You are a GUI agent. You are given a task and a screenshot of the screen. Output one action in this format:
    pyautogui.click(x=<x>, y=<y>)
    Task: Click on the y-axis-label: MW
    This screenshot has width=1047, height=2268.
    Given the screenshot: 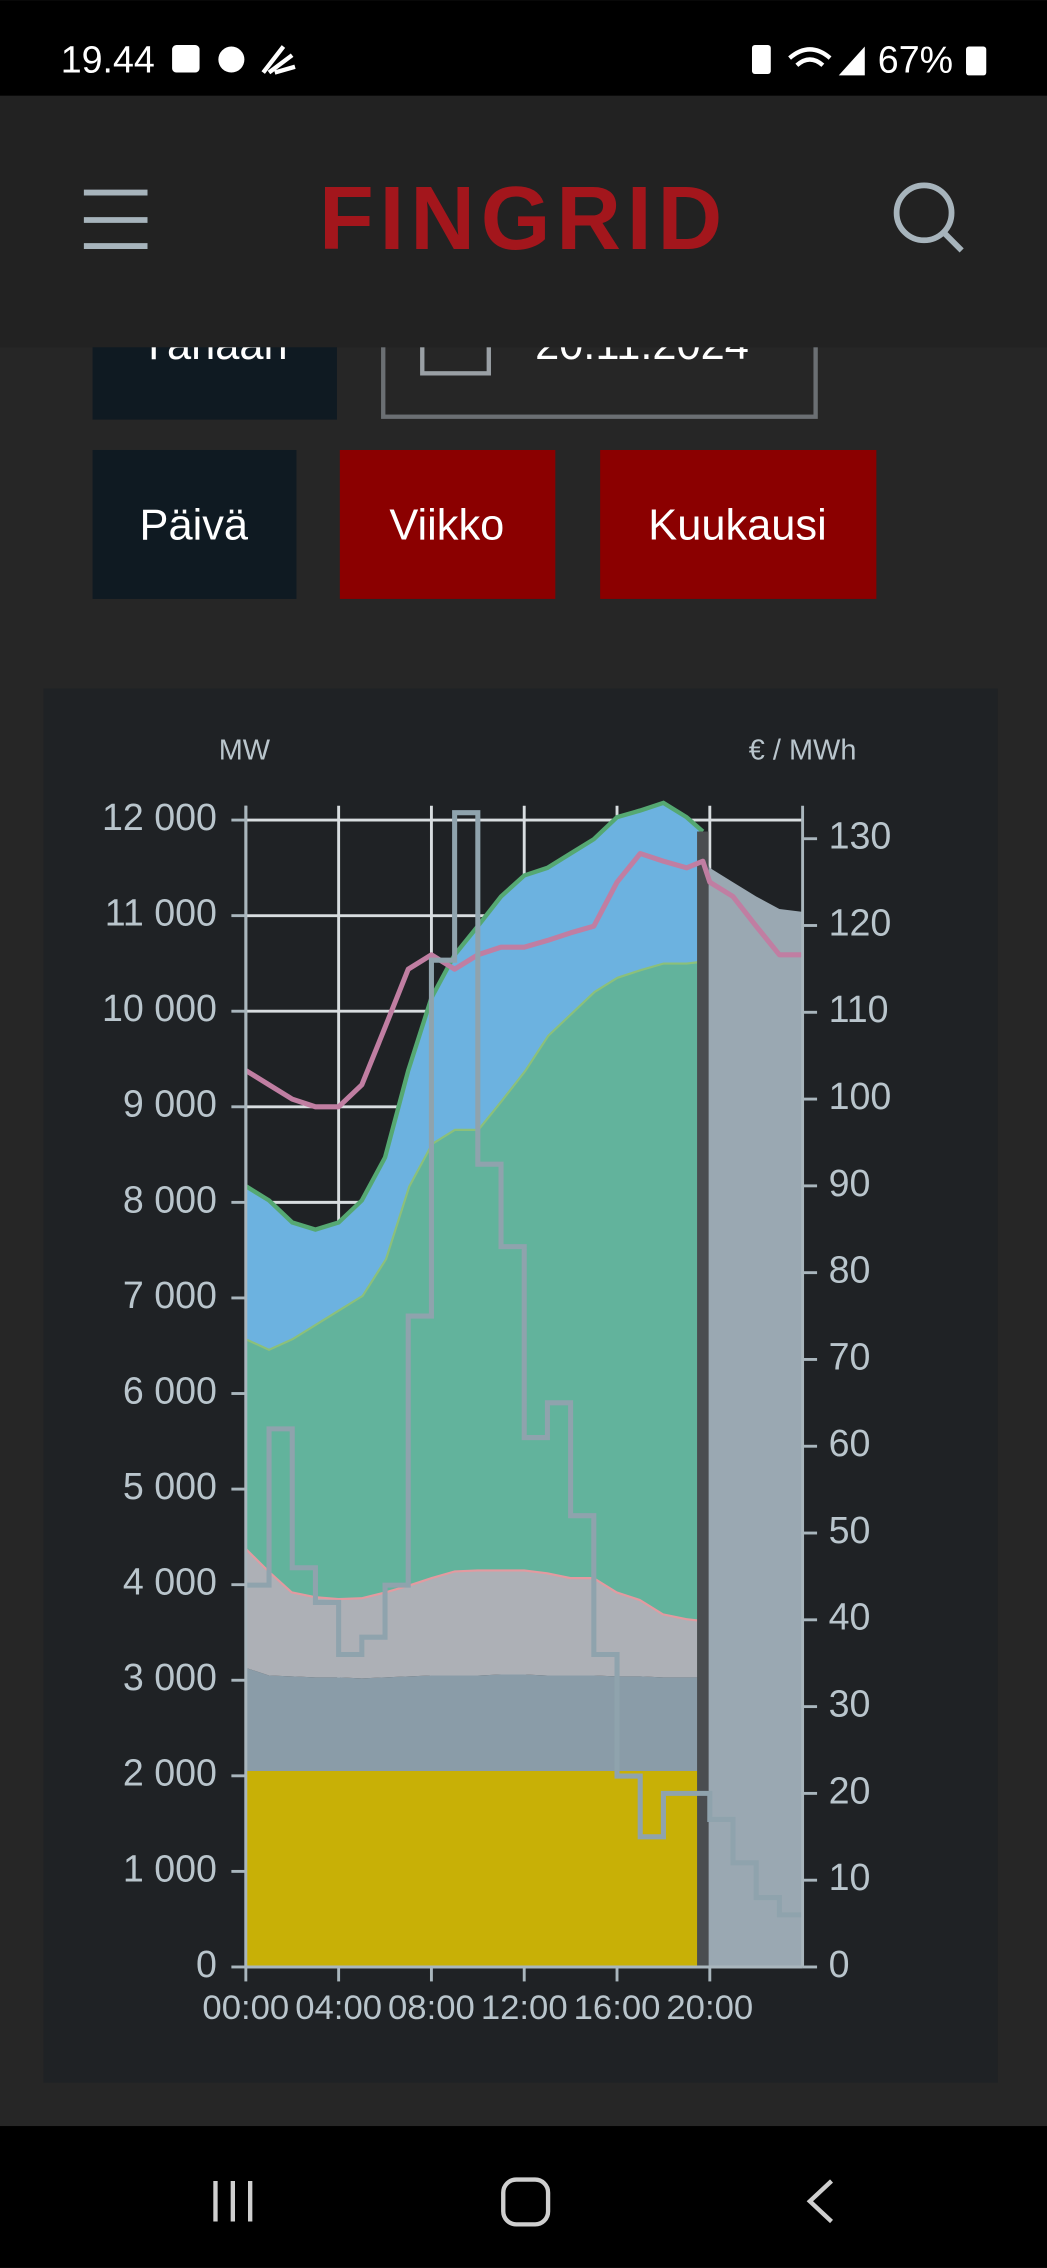 What is the action you would take?
    pyautogui.click(x=245, y=750)
    